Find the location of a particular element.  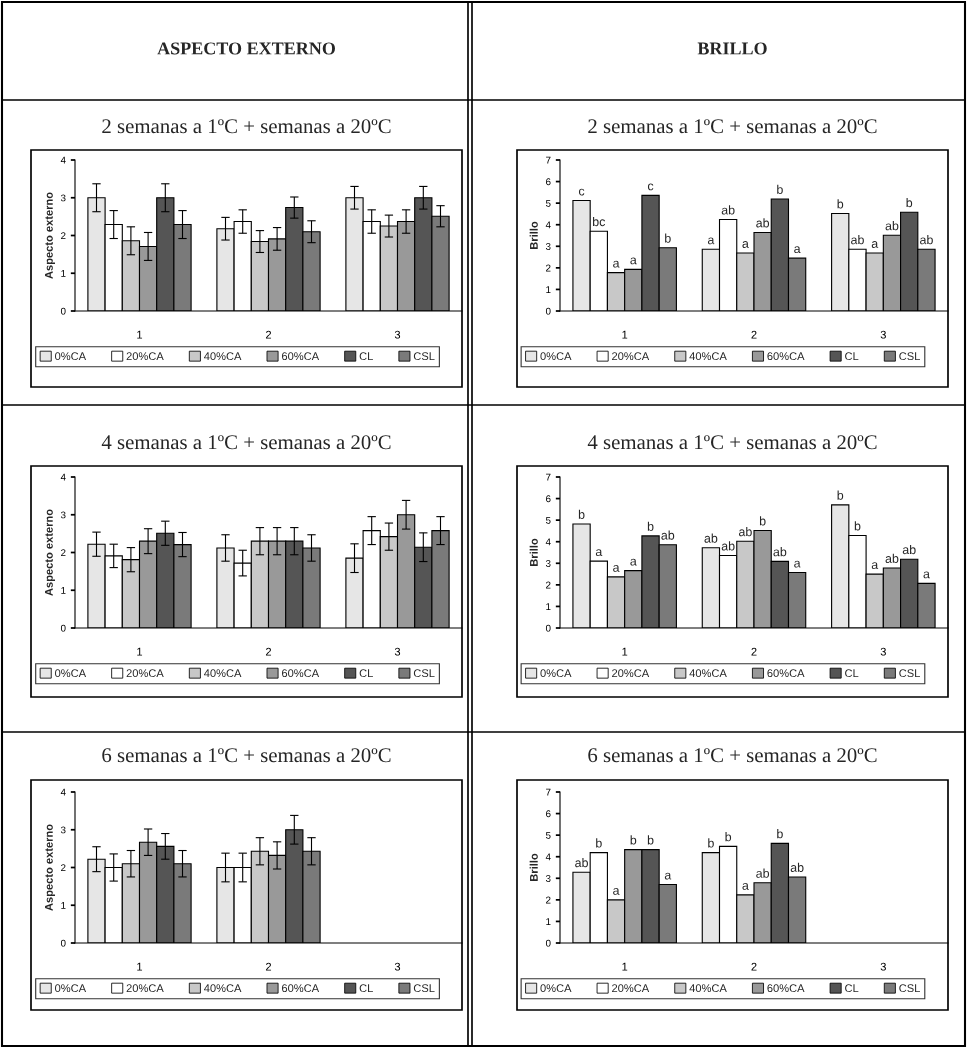

data-label: bc is located at coordinates (599, 221).